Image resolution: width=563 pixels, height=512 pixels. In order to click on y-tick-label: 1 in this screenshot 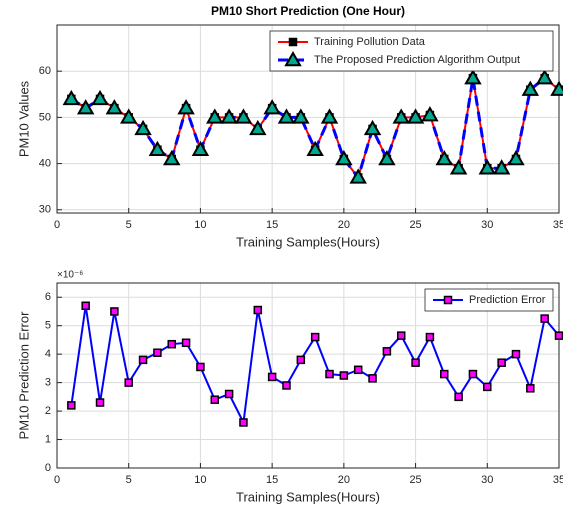, I will do `click(48, 439)`.